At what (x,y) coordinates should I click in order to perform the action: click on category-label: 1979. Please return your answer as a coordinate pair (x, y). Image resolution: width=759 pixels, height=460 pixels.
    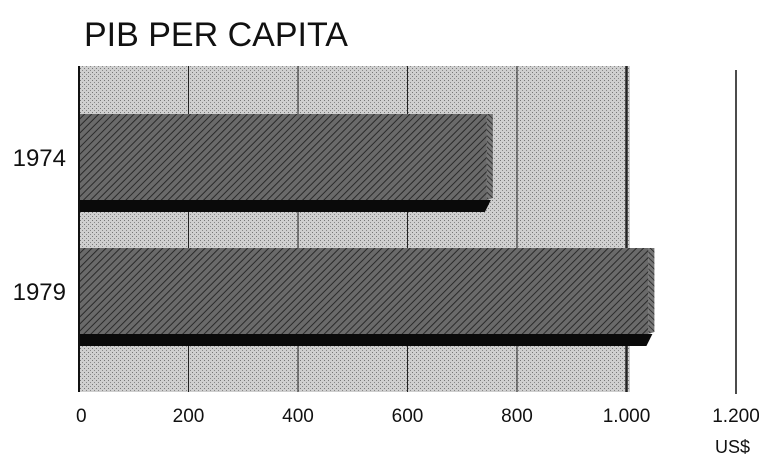
    Looking at the image, I should click on (39, 292).